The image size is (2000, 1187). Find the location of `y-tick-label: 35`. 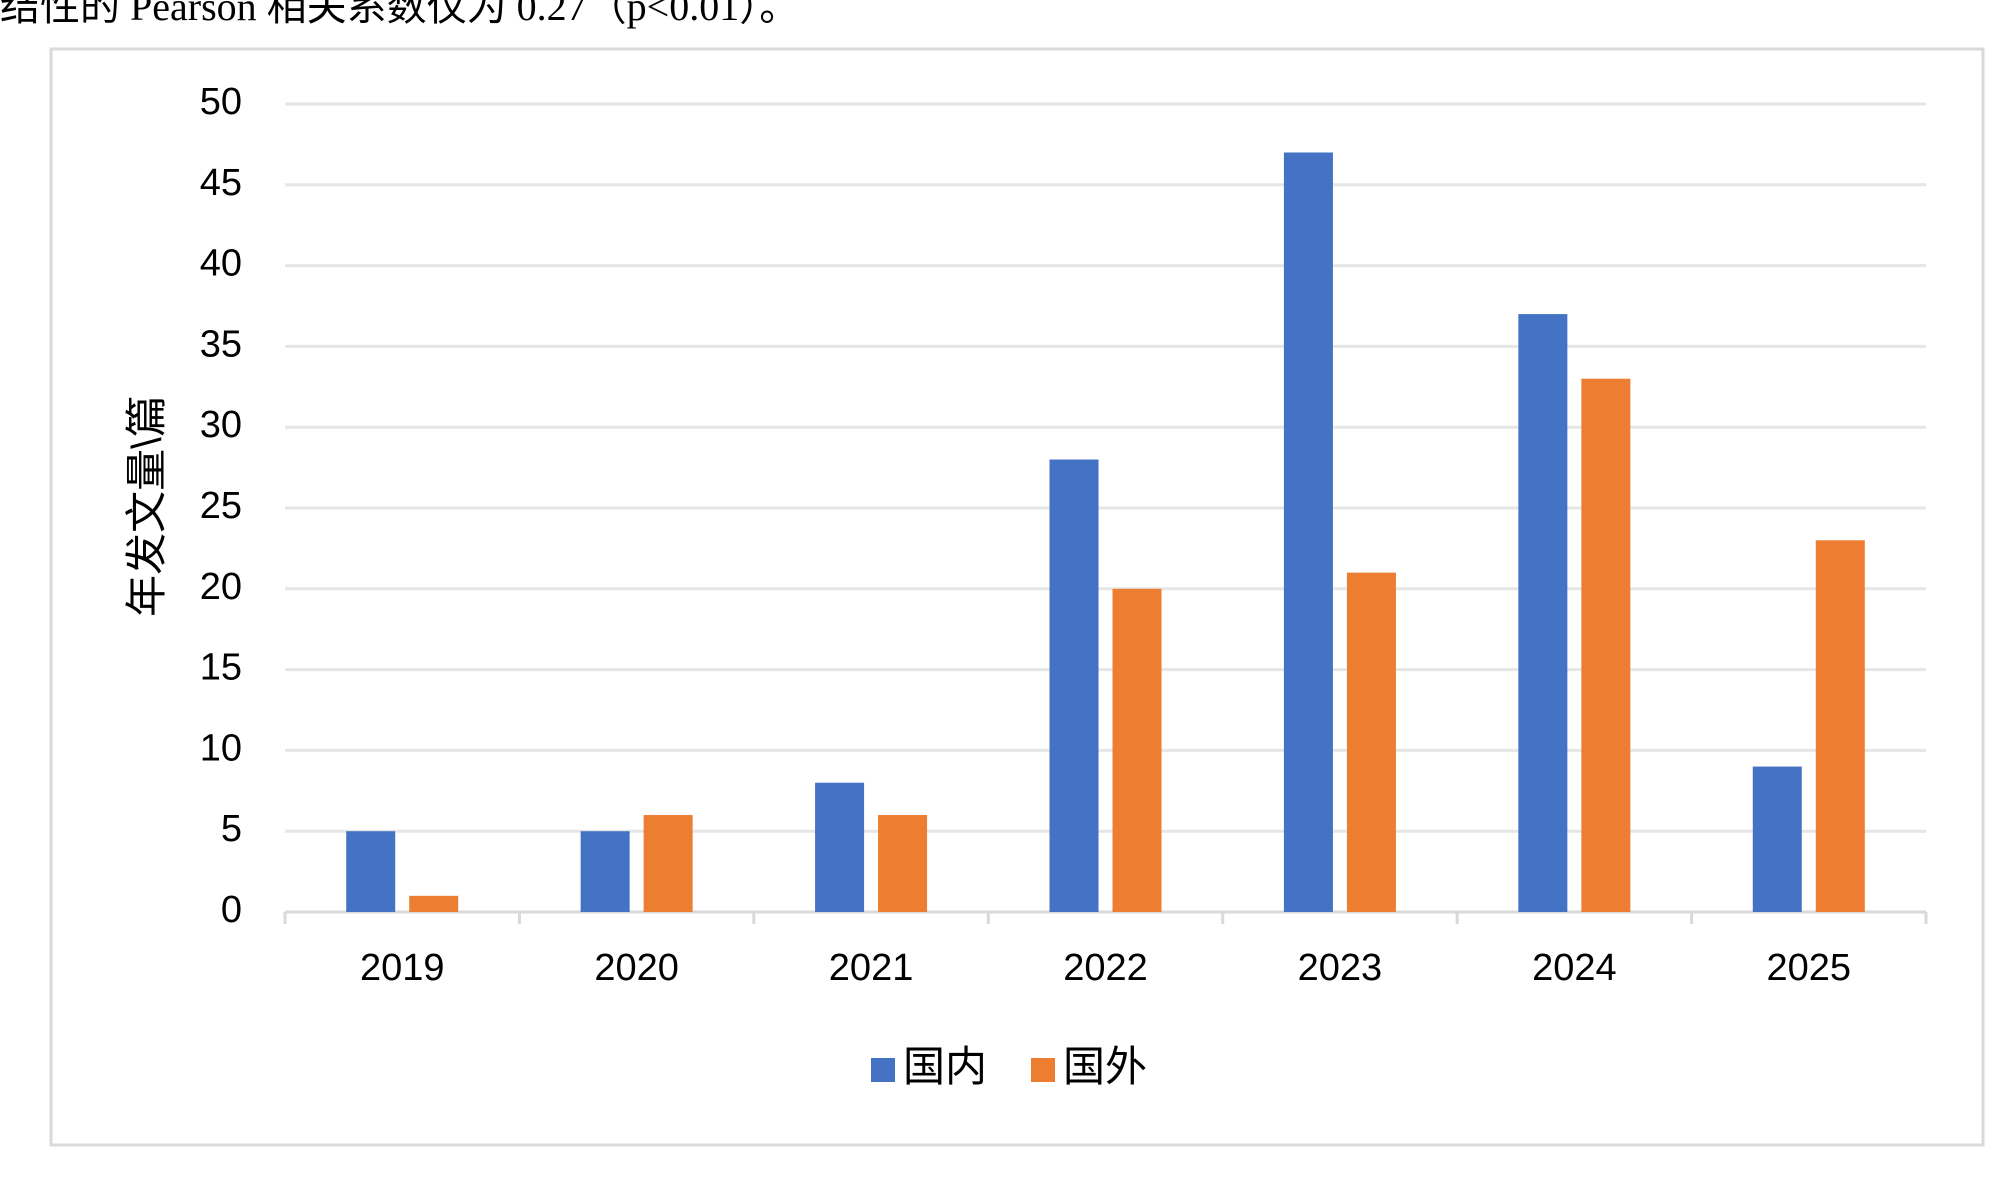

y-tick-label: 35 is located at coordinates (221, 344).